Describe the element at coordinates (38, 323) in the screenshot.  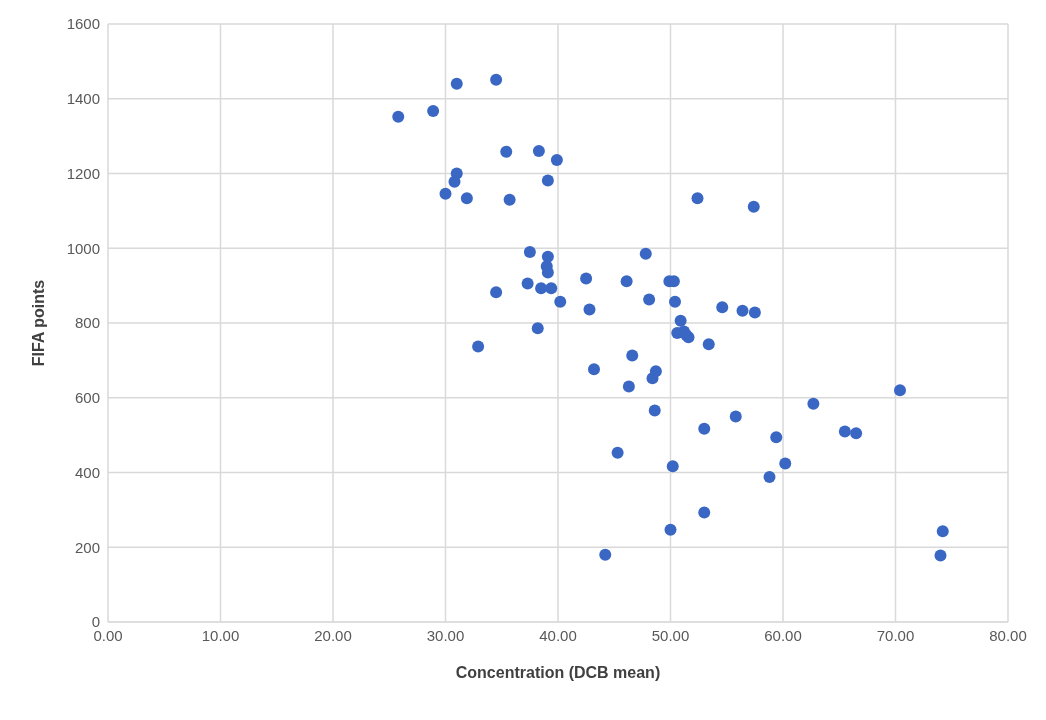
I see `y-axis-title: FIFA points` at that location.